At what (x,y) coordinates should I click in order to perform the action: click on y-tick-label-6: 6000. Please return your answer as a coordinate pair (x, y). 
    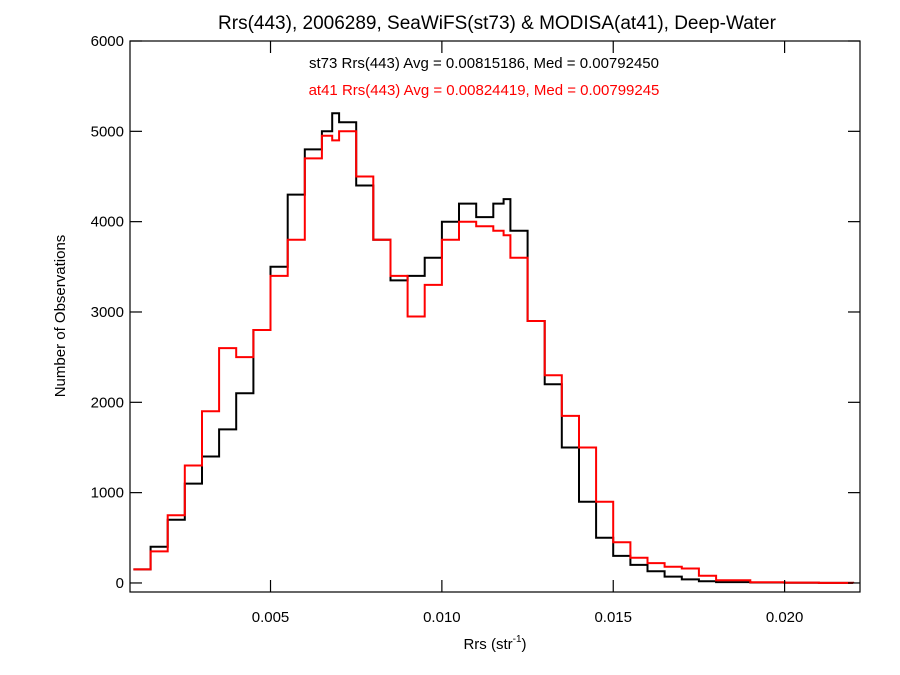
    Looking at the image, I should click on (107, 41).